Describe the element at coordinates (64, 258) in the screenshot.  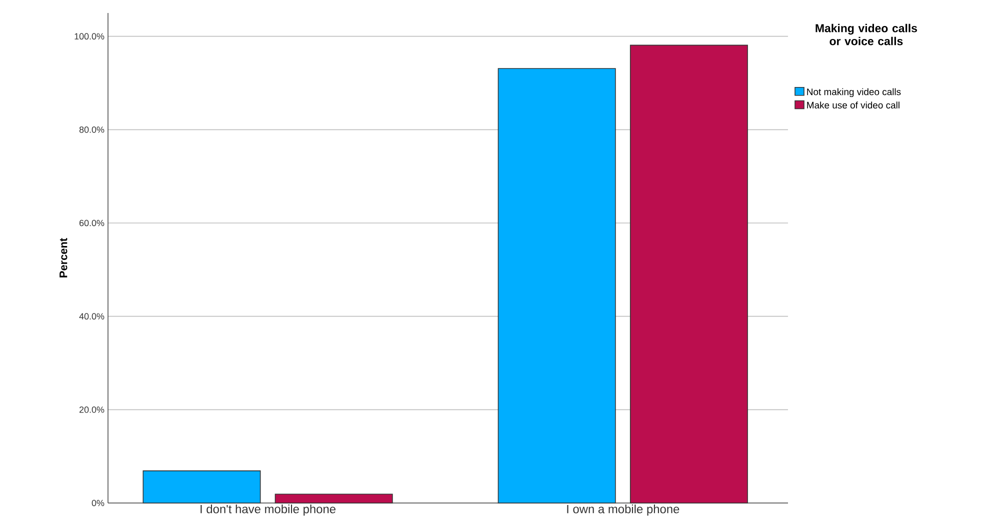
I see `y-axis-title: Percent` at that location.